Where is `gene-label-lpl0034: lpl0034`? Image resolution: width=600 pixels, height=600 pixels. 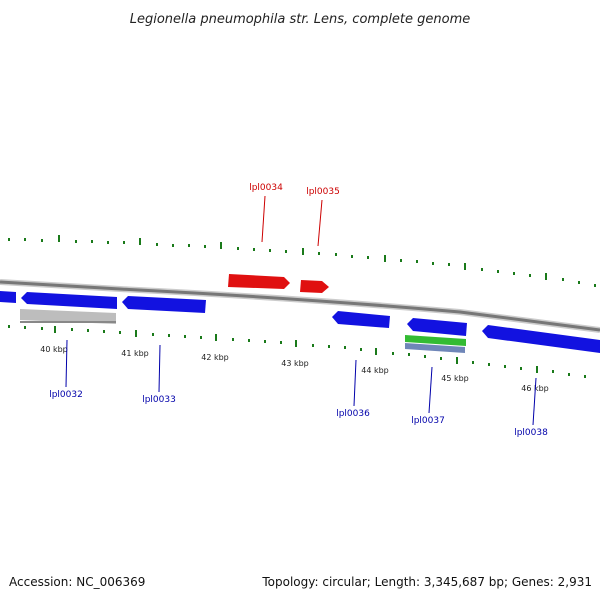
gene-label-lpl0034: lpl0034 is located at coordinates (266, 188).